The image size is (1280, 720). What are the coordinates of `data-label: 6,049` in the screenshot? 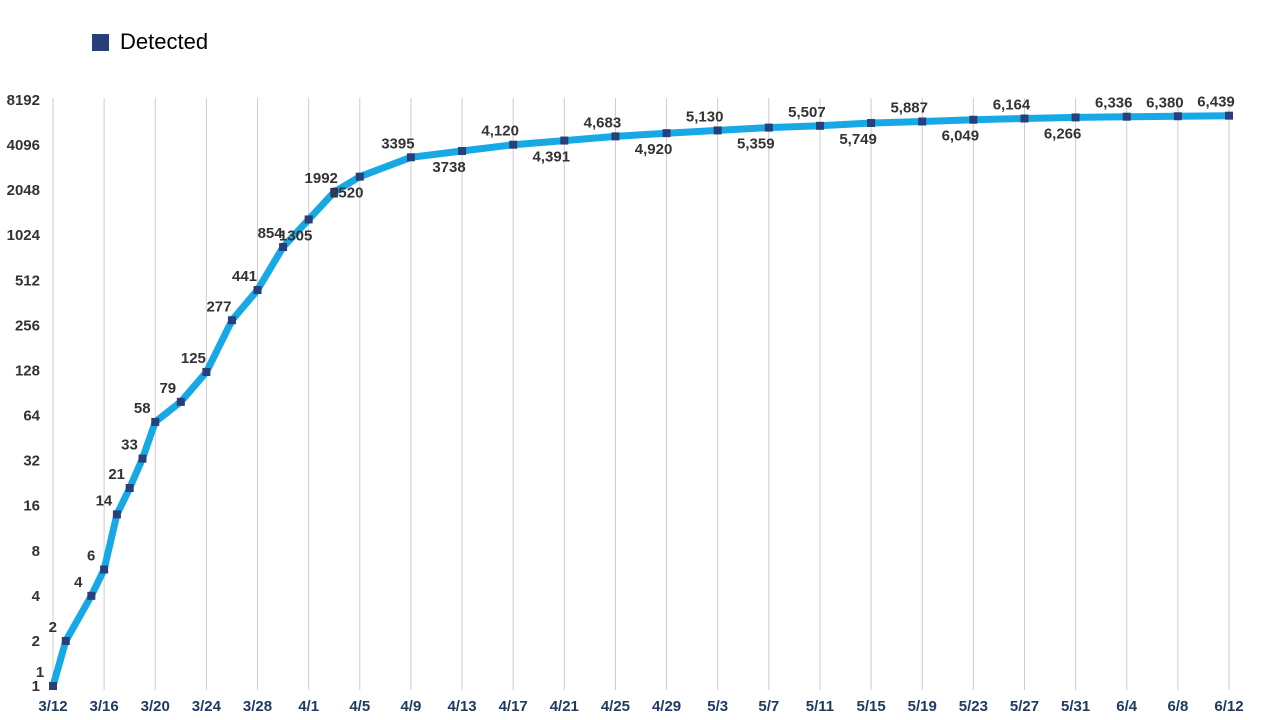 It's located at (961, 136).